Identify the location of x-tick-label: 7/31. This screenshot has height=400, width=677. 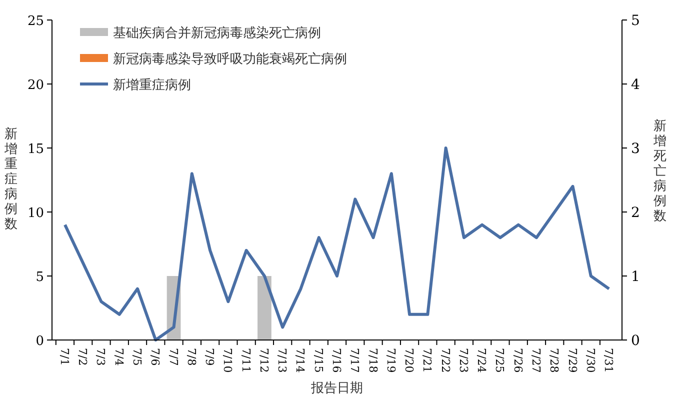
(609, 360).